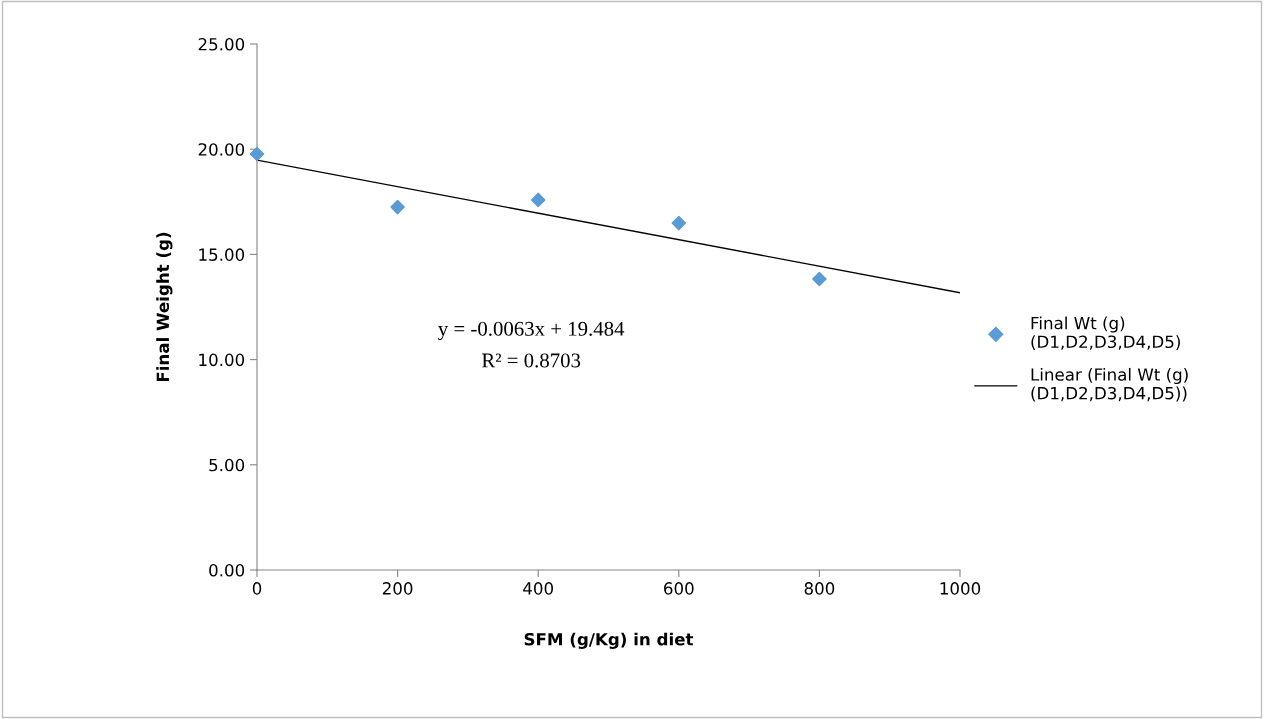 Image resolution: width=1264 pixels, height=719 pixels. I want to click on y-axis-title: Final Weight (g), so click(164, 307).